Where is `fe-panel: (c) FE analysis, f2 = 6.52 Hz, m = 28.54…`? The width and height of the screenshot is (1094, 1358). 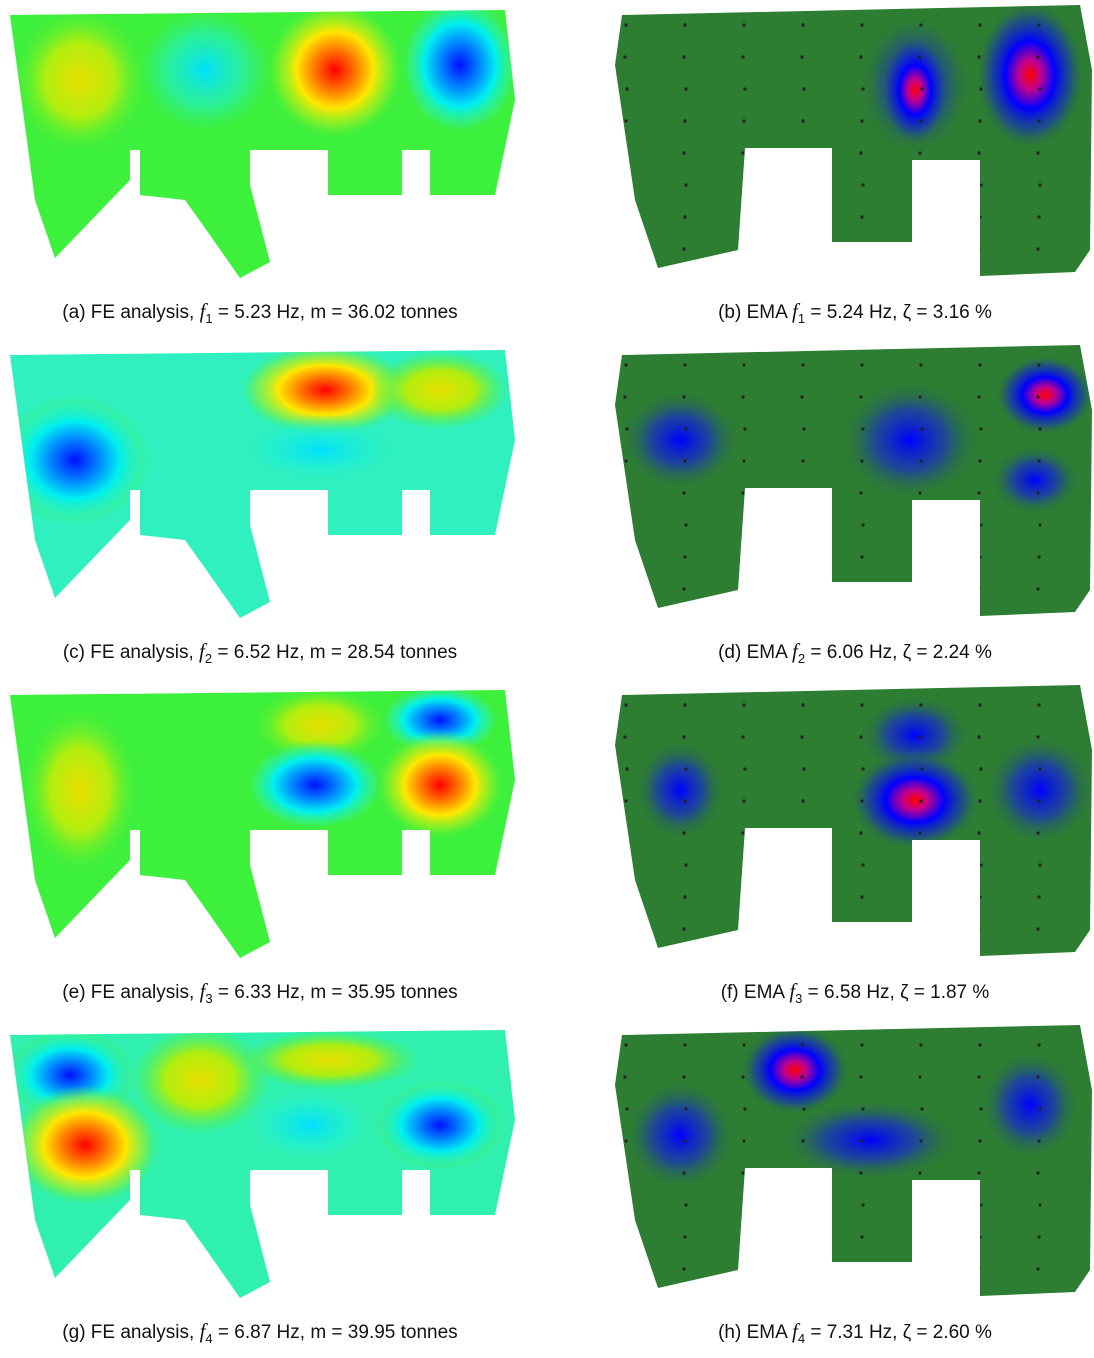
fe-panel: (c) FE analysis, f2 = 6.52 Hz, m = 28.54… is located at coordinates (262, 508).